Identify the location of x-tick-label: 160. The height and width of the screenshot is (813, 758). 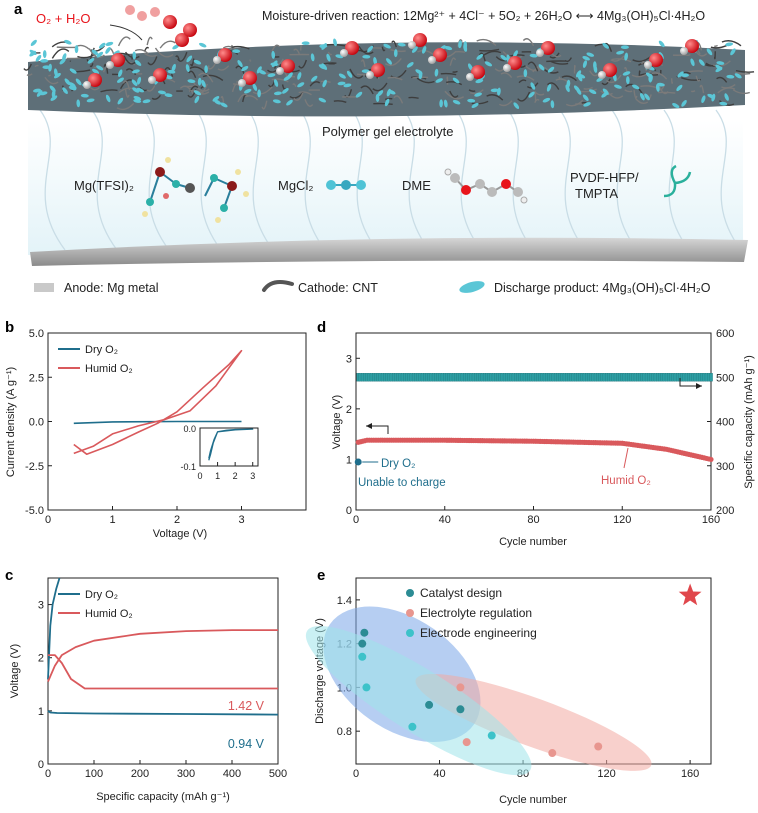
(711, 520).